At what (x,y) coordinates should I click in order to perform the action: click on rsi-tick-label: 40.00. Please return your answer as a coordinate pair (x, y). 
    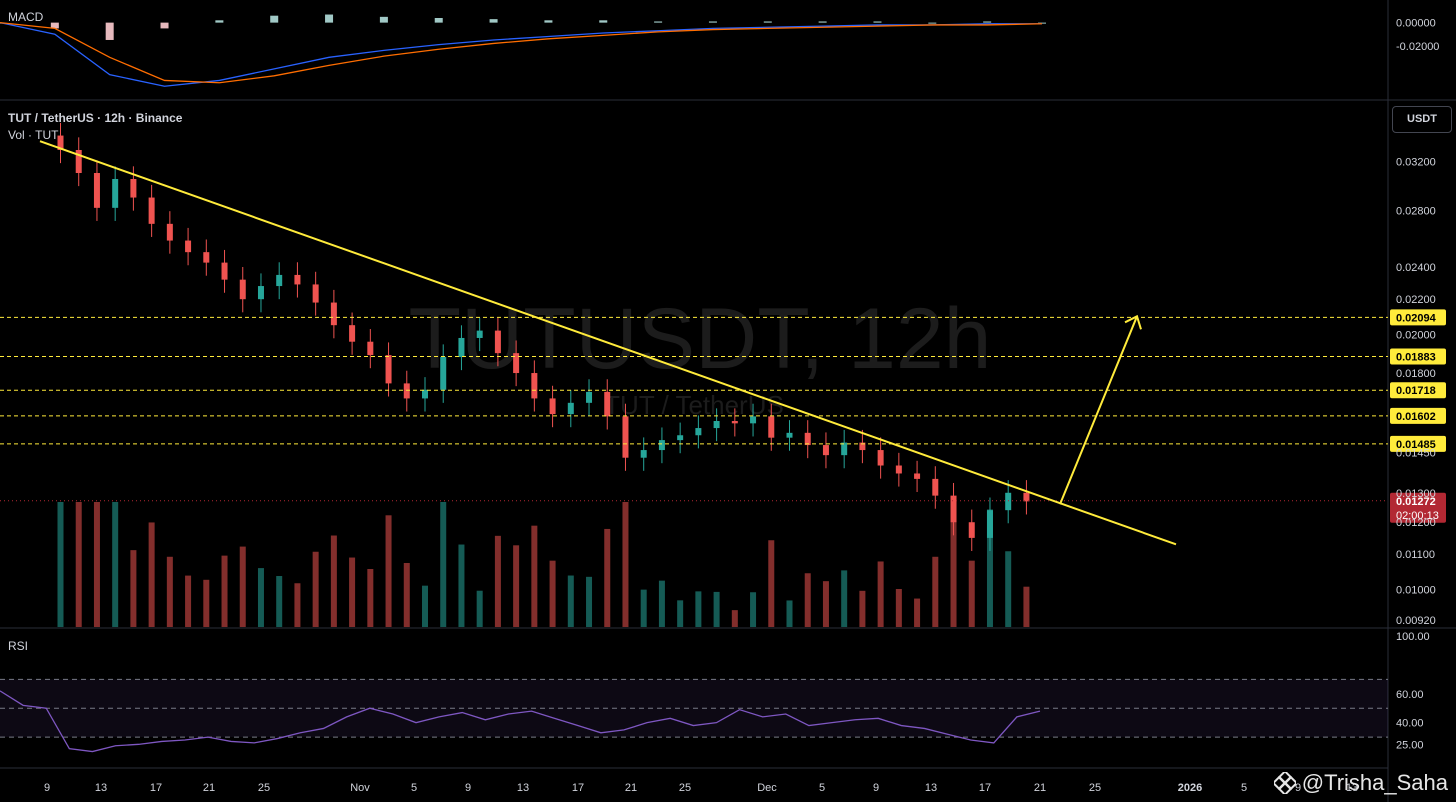
    Looking at the image, I should click on (1410, 724).